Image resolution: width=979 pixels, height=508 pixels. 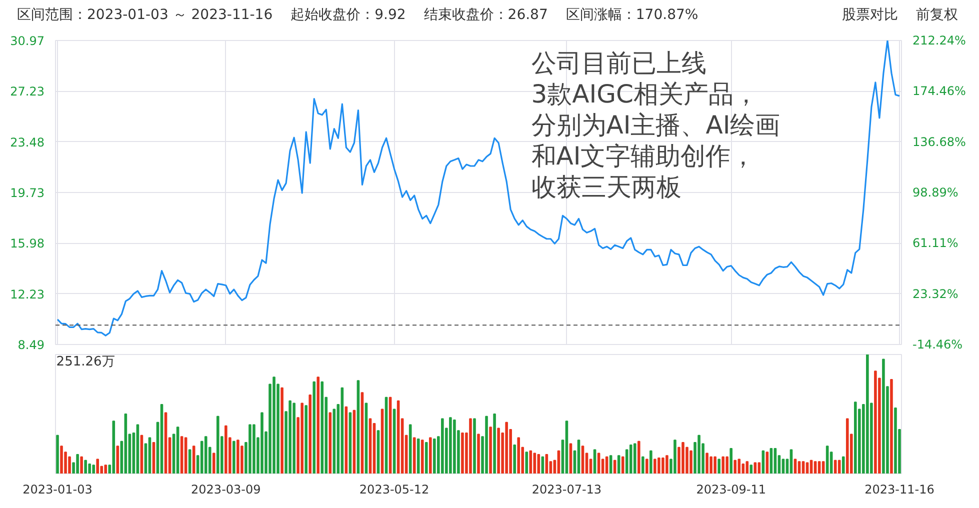 What do you see at coordinates (899, 489) in the screenshot?
I see `x-tick-label: 2023-11-16` at bounding box center [899, 489].